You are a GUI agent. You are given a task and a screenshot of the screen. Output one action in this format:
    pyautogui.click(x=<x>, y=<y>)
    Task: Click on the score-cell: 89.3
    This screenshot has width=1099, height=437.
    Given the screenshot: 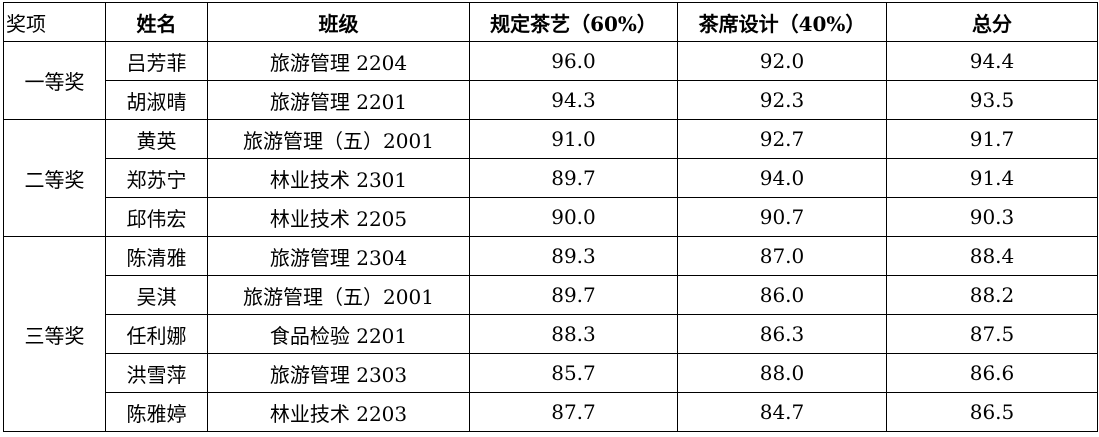 What is the action you would take?
    pyautogui.click(x=573, y=256)
    